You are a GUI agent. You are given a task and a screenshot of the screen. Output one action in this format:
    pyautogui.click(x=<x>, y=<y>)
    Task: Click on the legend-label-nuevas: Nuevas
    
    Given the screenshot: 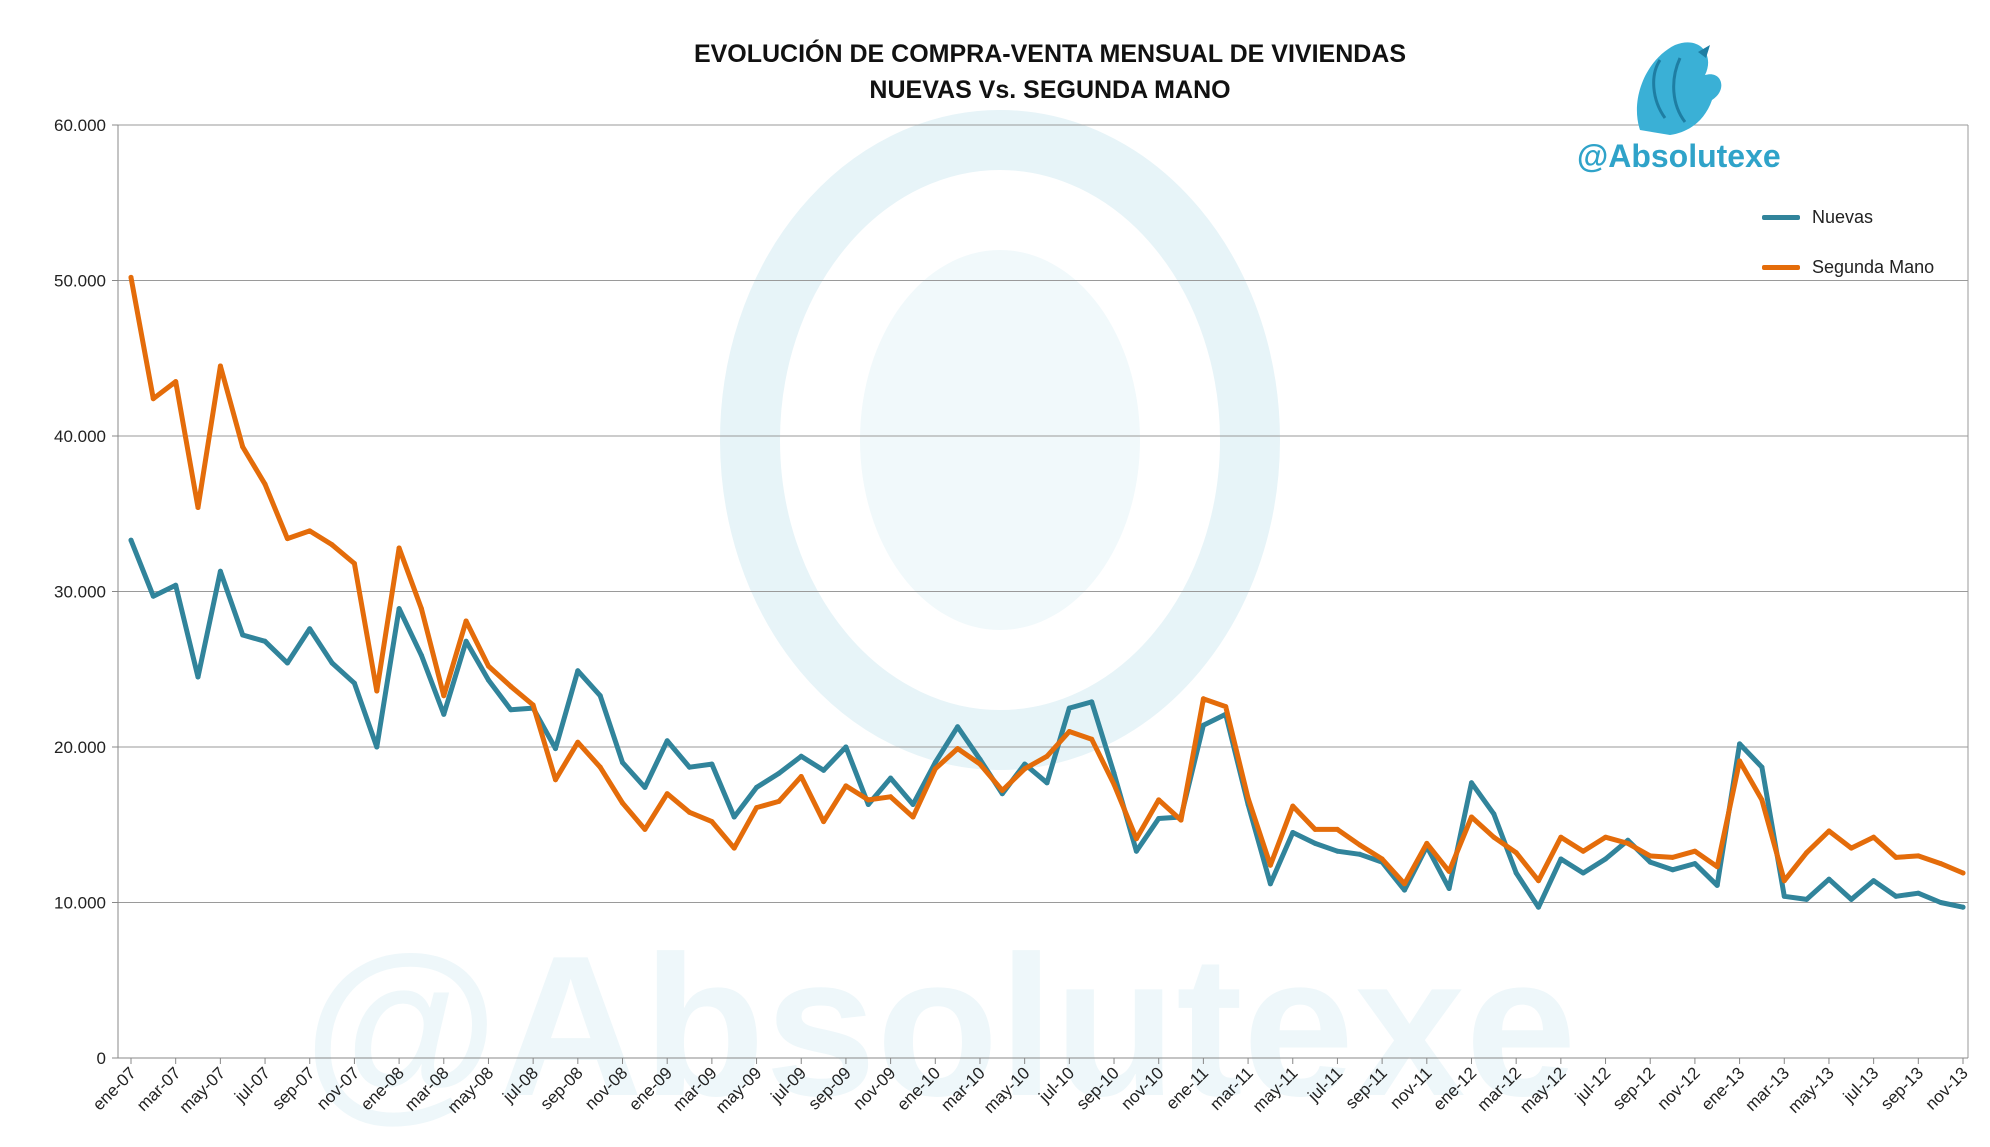 What is the action you would take?
    pyautogui.click(x=1843, y=216)
    